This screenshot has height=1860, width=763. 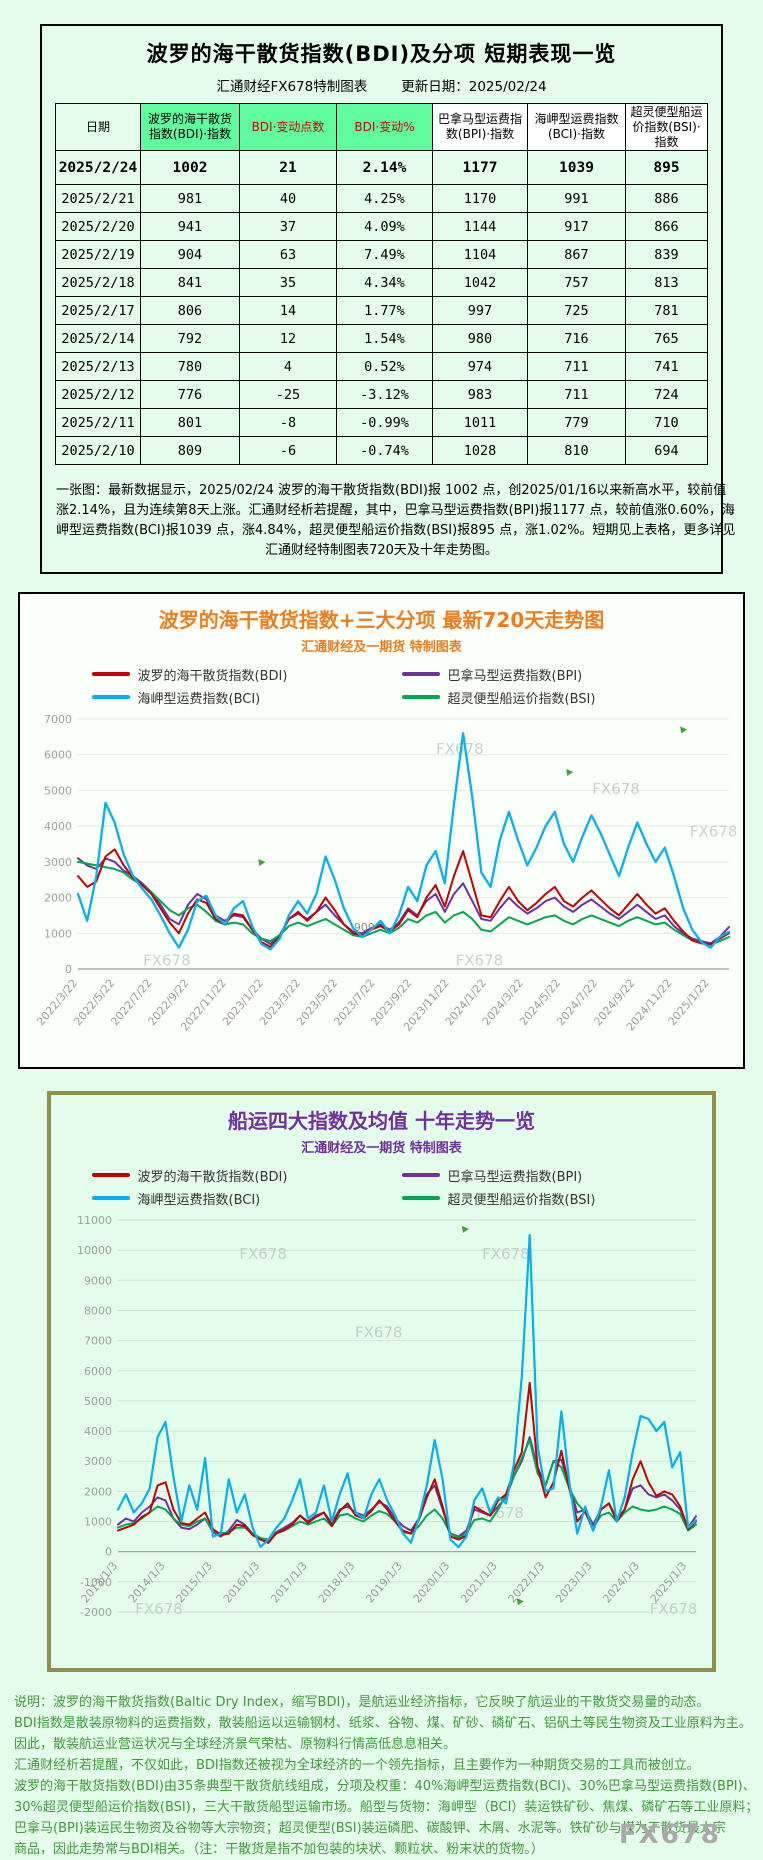 I want to click on table-subtitle: 汇通财经FX678特制图表 更新日期：2025/02/24, so click(x=381, y=85).